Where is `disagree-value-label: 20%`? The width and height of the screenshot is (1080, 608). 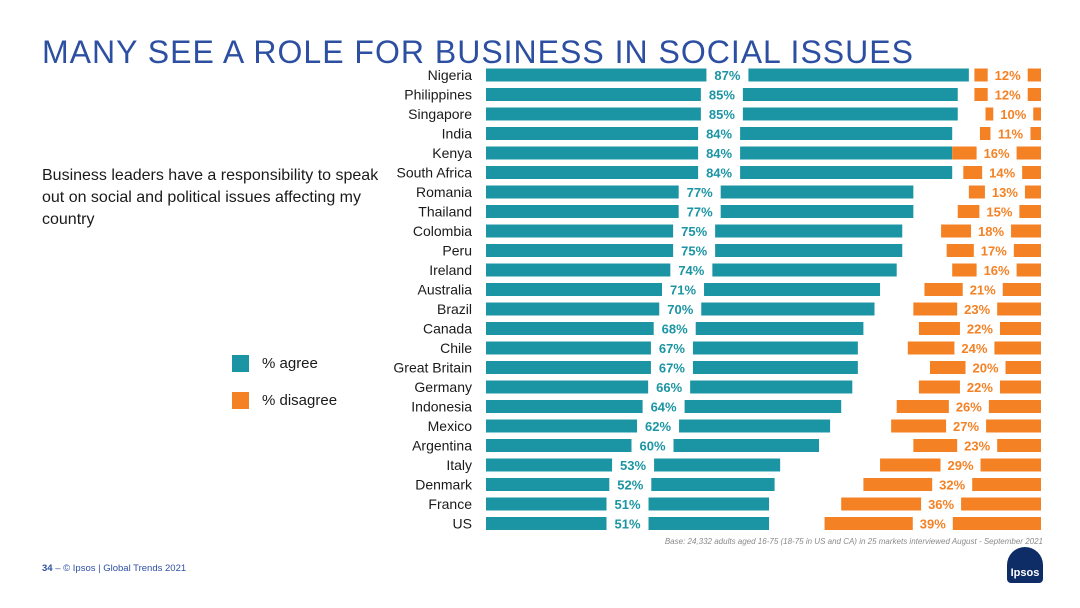 disagree-value-label: 20% is located at coordinates (985, 368).